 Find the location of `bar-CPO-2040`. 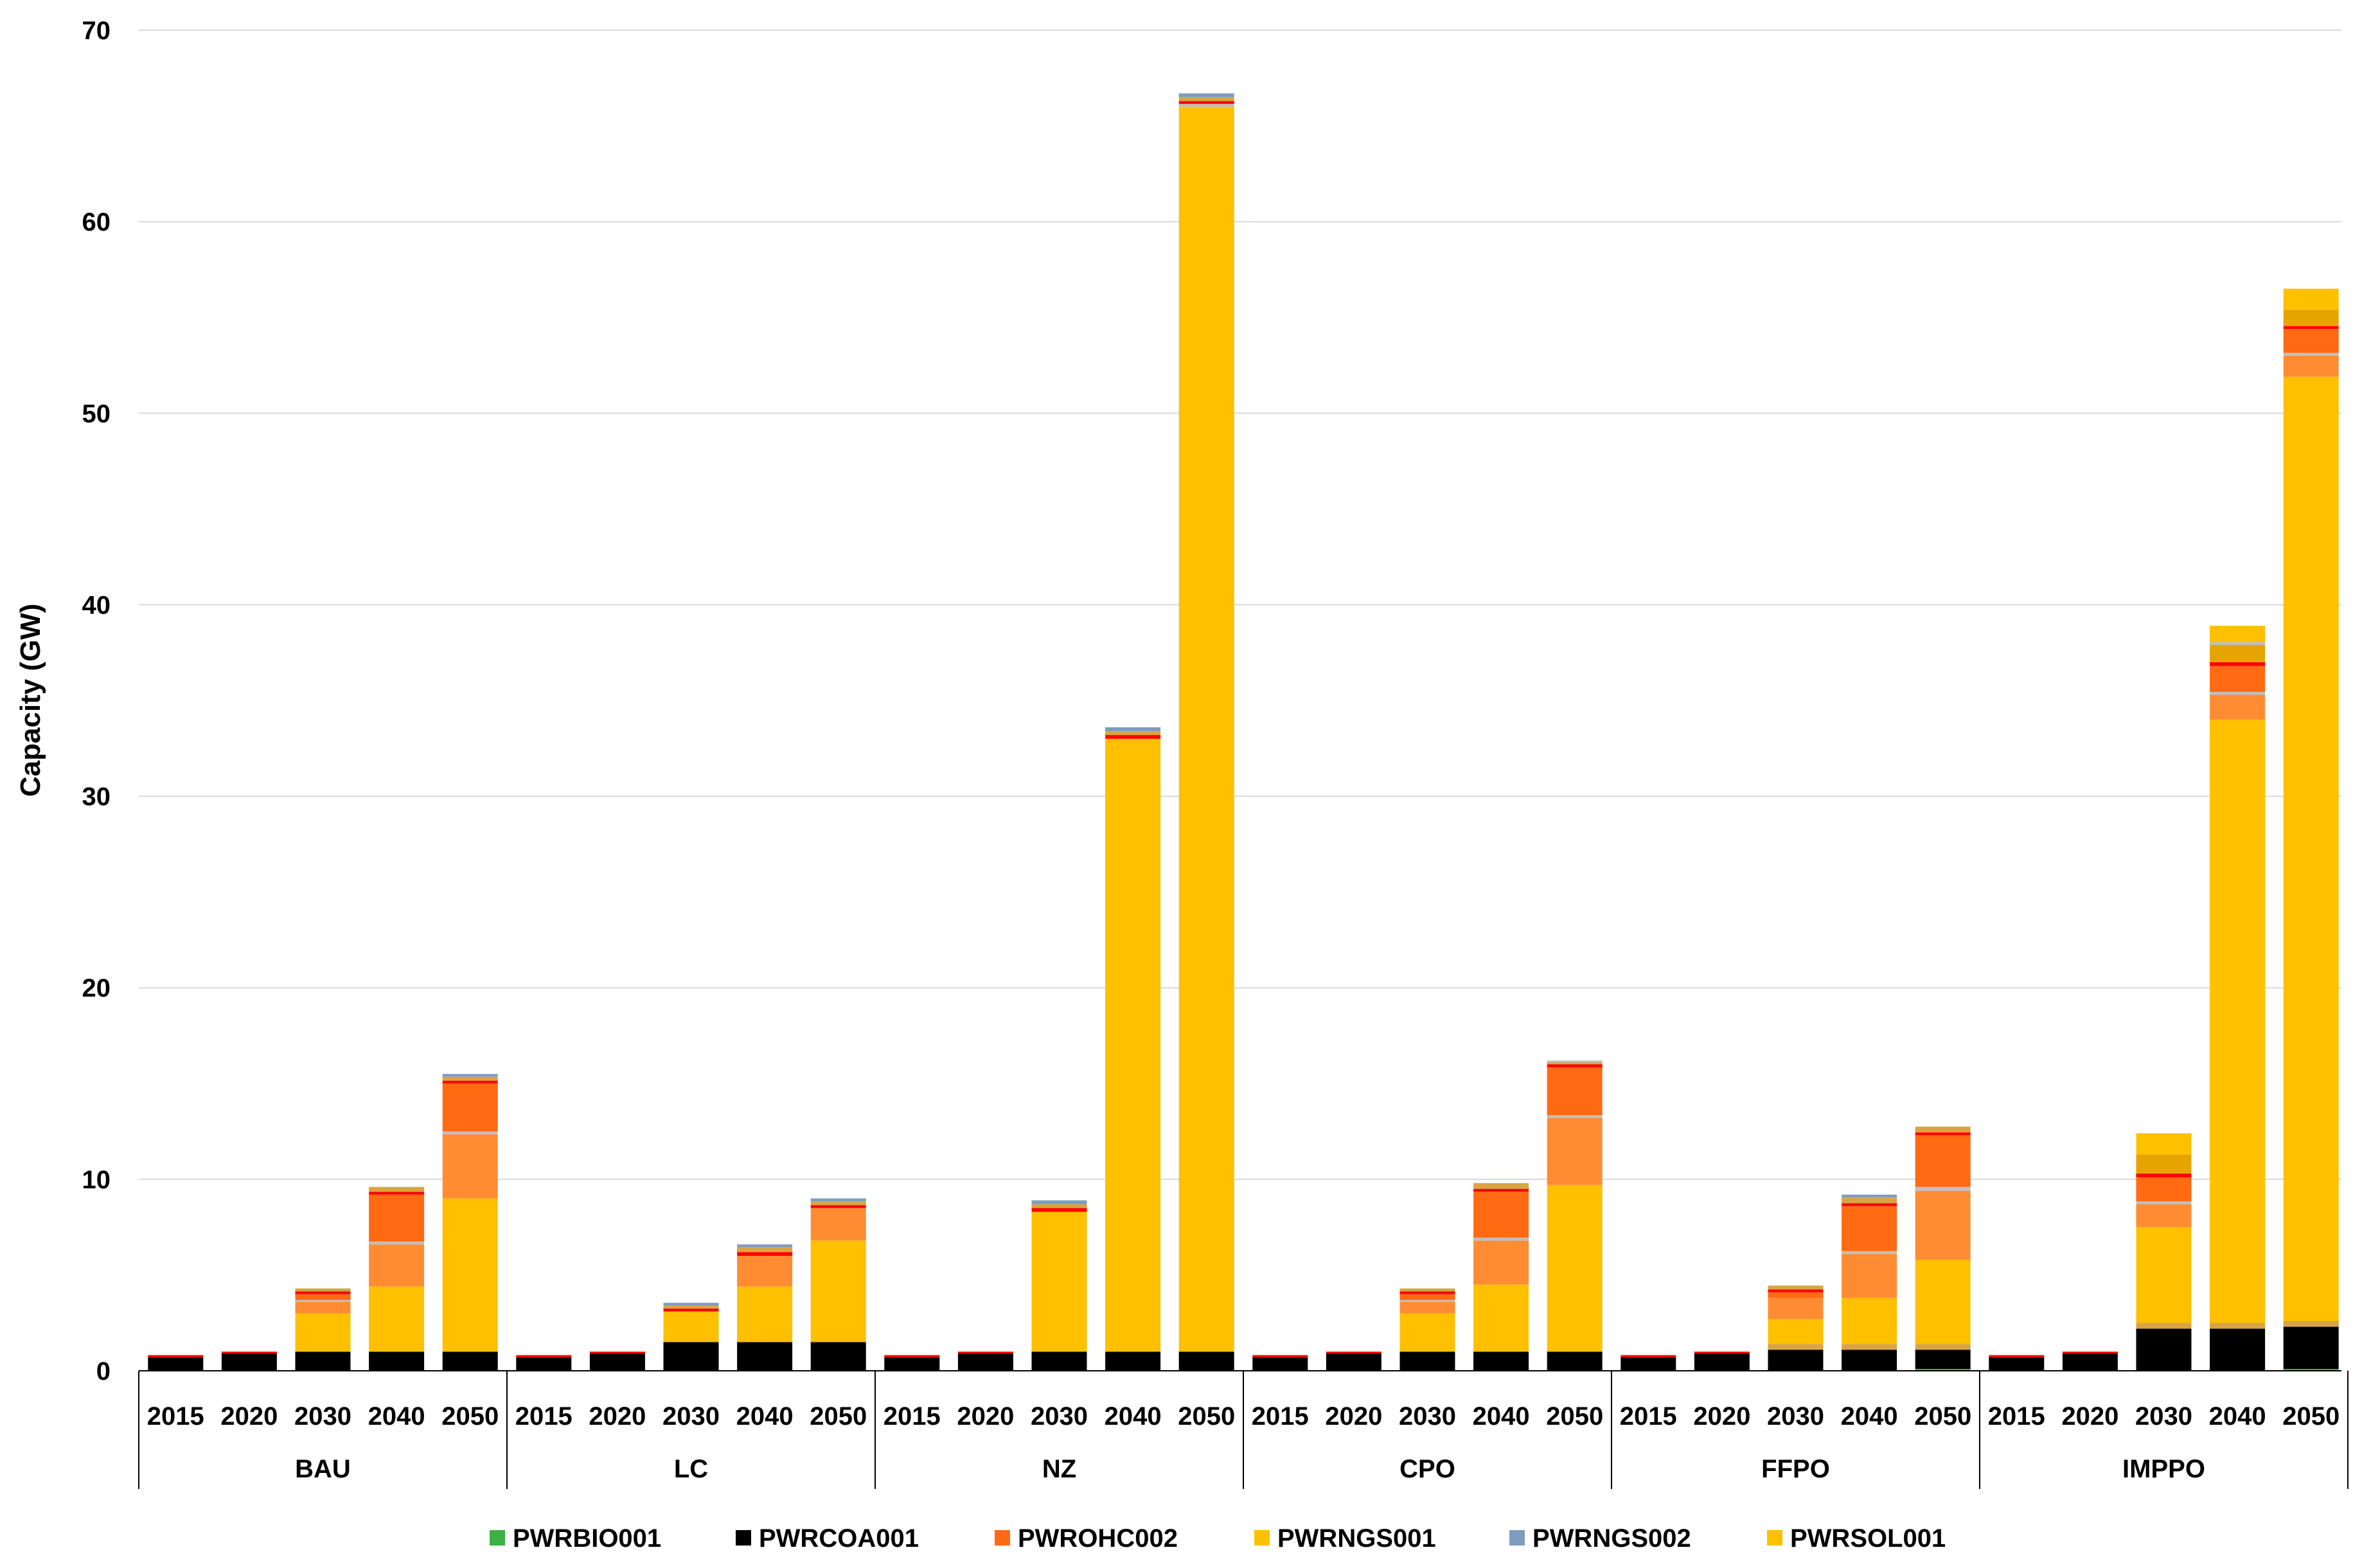

bar-CPO-2040 is located at coordinates (1501, 1277).